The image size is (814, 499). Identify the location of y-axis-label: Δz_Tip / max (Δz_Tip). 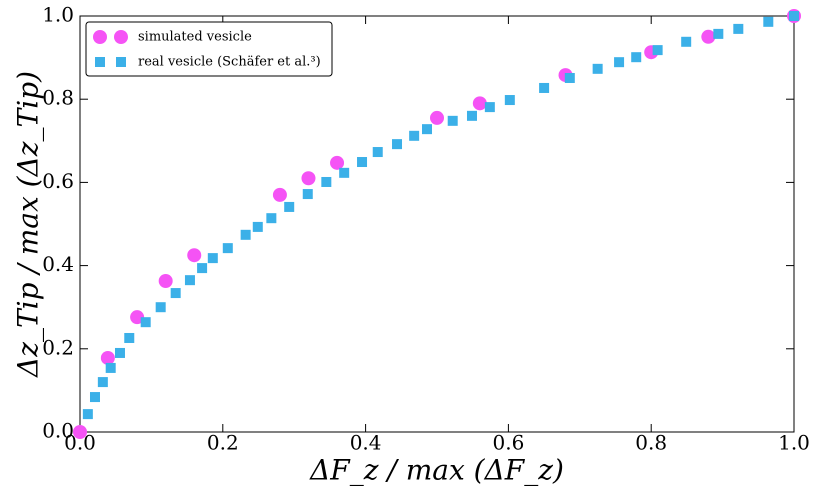
(28, 224).